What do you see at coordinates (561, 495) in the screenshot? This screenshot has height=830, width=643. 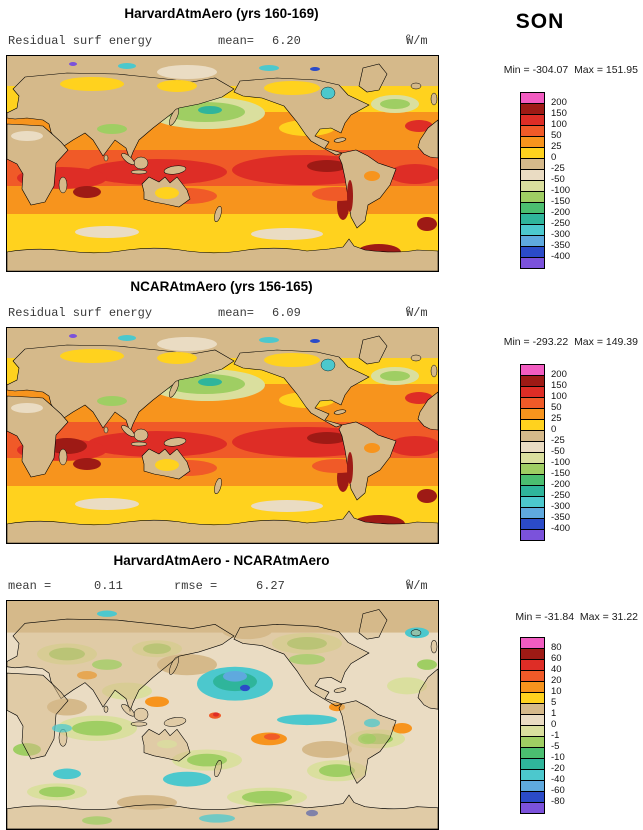 I see `colorbar-tick-label: -250` at bounding box center [561, 495].